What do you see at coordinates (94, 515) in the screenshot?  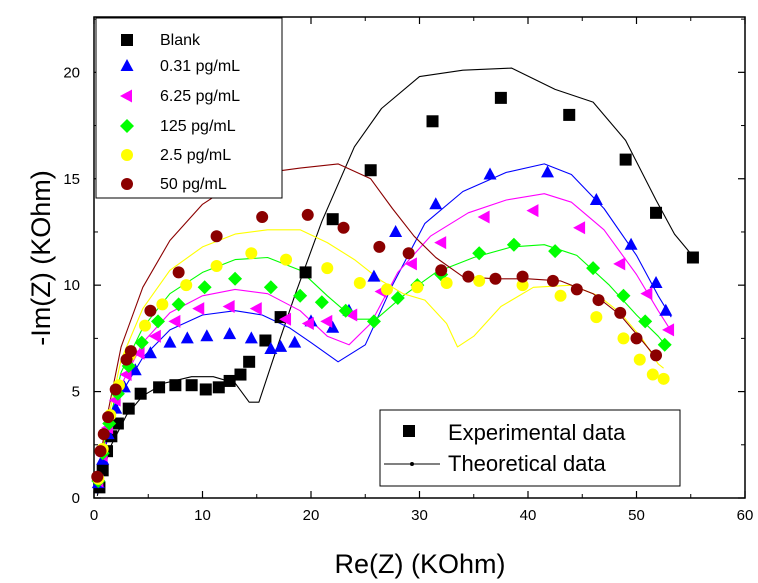 I see `x-tick-label: 0` at bounding box center [94, 515].